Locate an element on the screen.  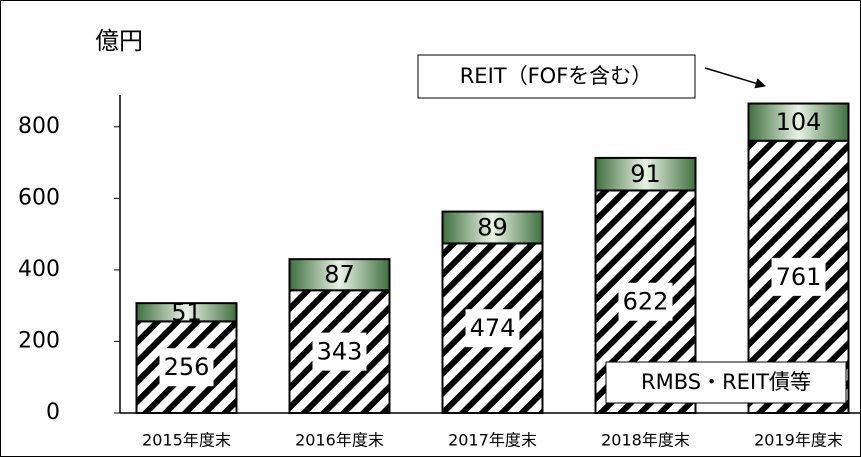
value-label: 761 is located at coordinates (799, 277).